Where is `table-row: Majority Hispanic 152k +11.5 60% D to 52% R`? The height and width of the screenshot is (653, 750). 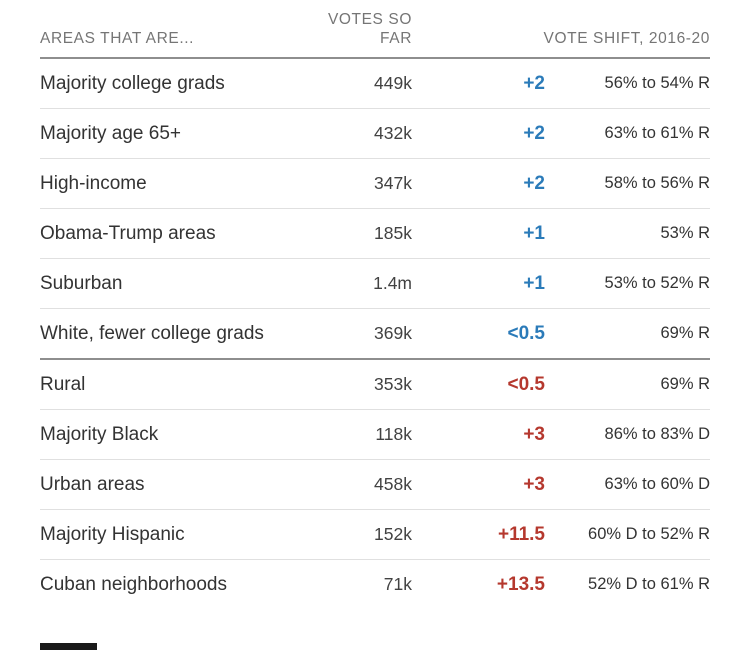 table-row: Majority Hispanic 152k +11.5 60% D to 52% R is located at coordinates (375, 535).